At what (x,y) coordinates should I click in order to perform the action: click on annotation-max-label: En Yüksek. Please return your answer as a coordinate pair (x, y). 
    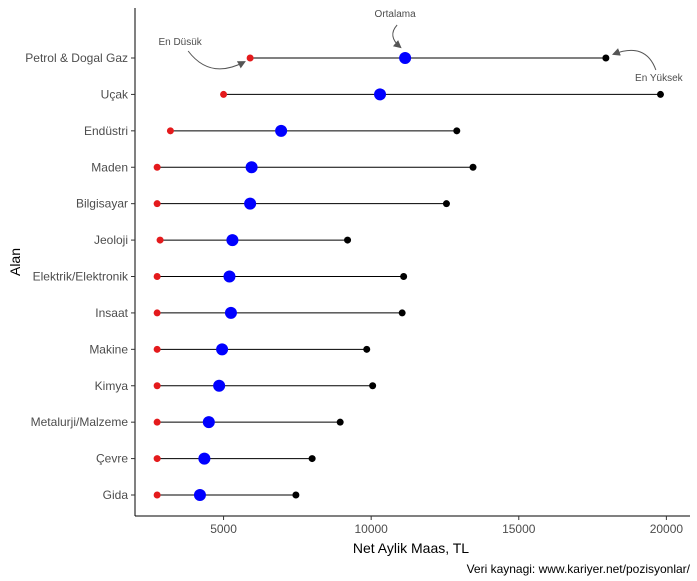
    Looking at the image, I should click on (659, 78).